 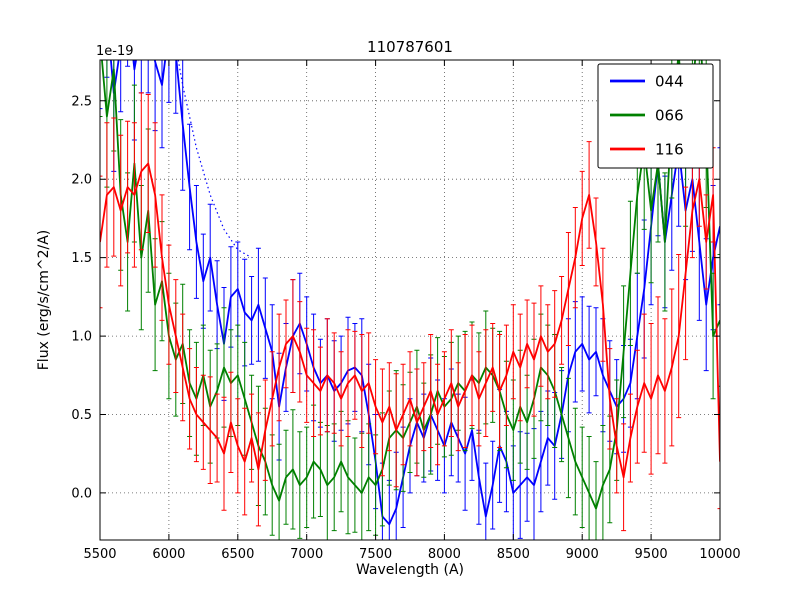 What do you see at coordinates (582, 554) in the screenshot?
I see `x-tick-label: 9000` at bounding box center [582, 554].